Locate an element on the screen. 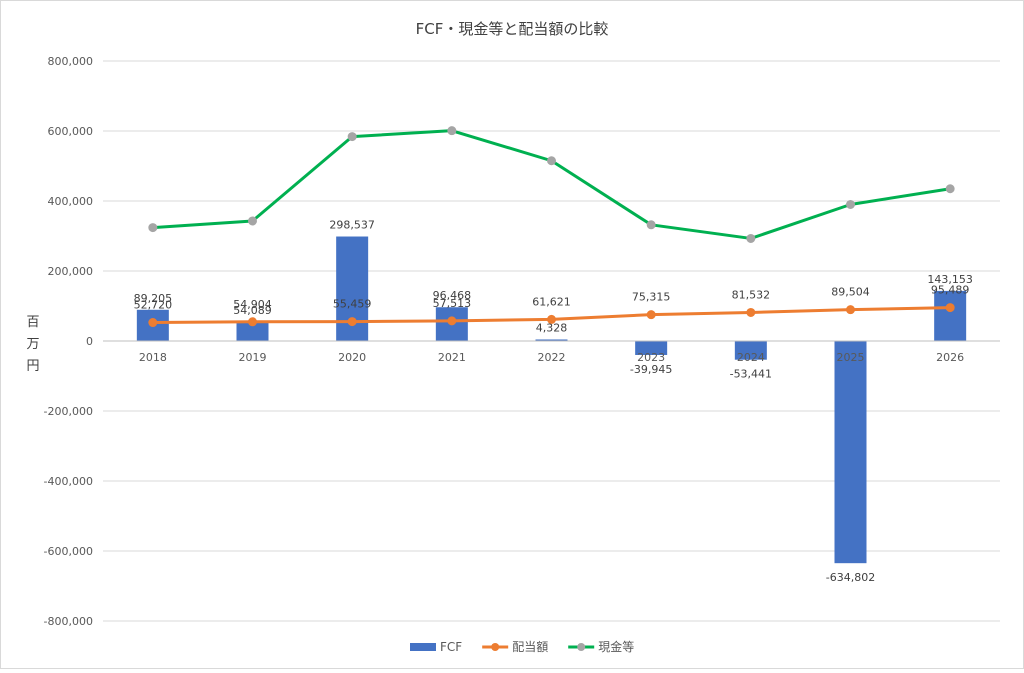 The image size is (1024, 673). legend-swatch-bar is located at coordinates (423, 647).